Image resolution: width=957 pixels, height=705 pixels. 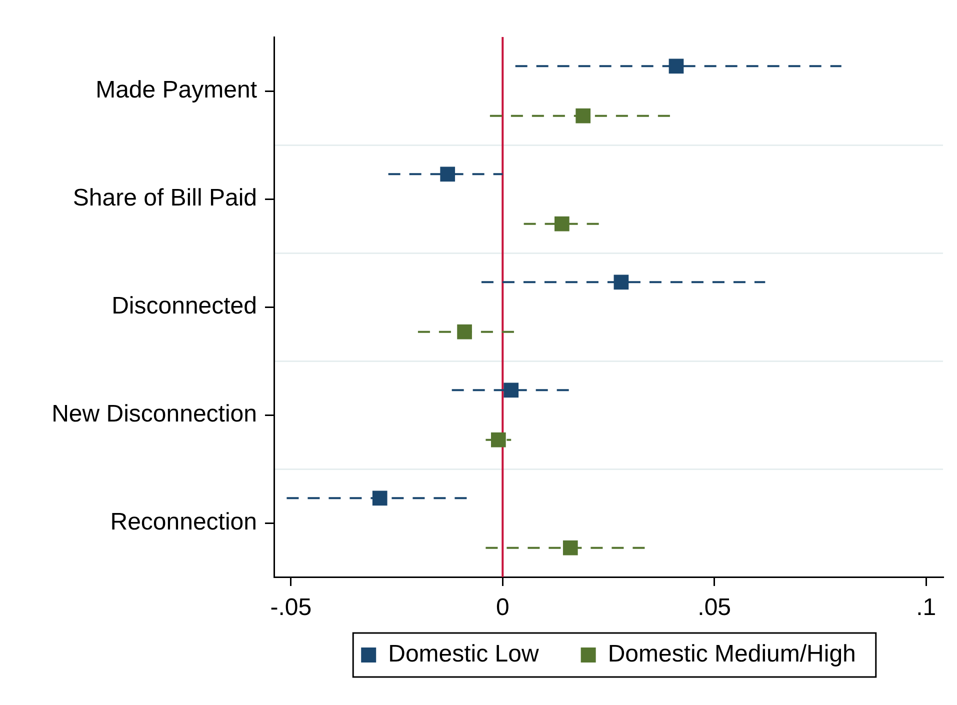 What do you see at coordinates (154, 414) in the screenshot?
I see `y-tick-label: New Disconnection` at bounding box center [154, 414].